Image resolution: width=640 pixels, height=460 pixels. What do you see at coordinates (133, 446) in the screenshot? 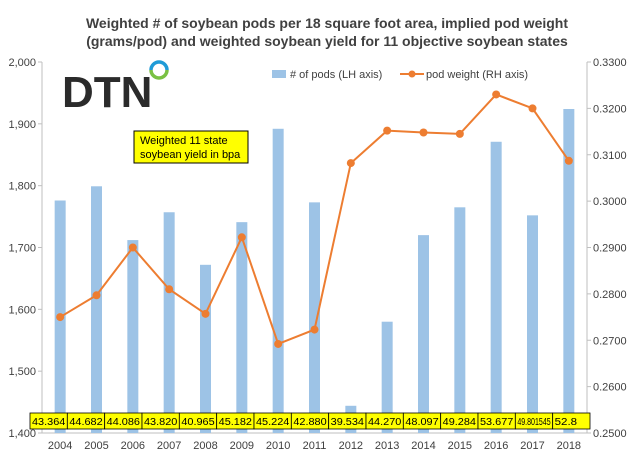
I see `x-tick-label: 2006` at bounding box center [133, 446].